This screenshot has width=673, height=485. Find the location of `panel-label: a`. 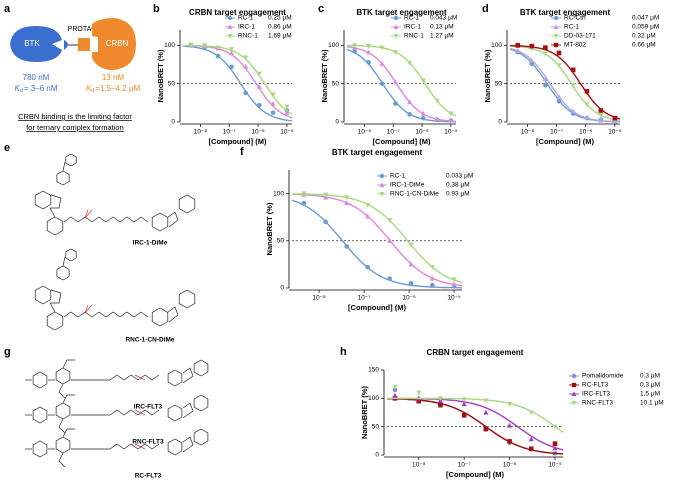

panel-label: a is located at coordinates (7, 9).